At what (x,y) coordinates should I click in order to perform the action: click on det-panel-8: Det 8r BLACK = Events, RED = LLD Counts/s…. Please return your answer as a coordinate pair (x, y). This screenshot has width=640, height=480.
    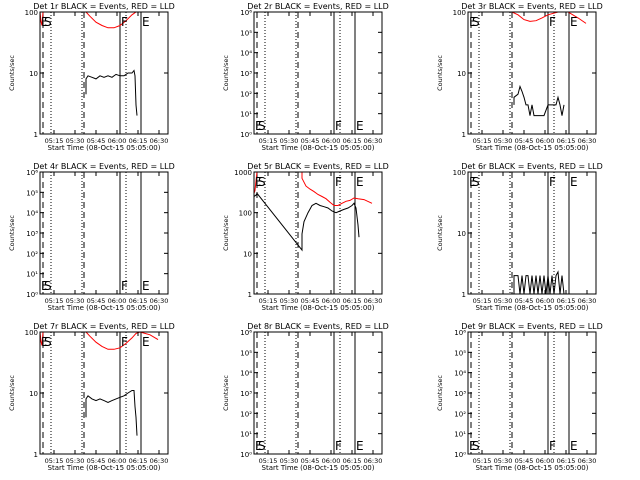
    Looking at the image, I should click on (305, 397).